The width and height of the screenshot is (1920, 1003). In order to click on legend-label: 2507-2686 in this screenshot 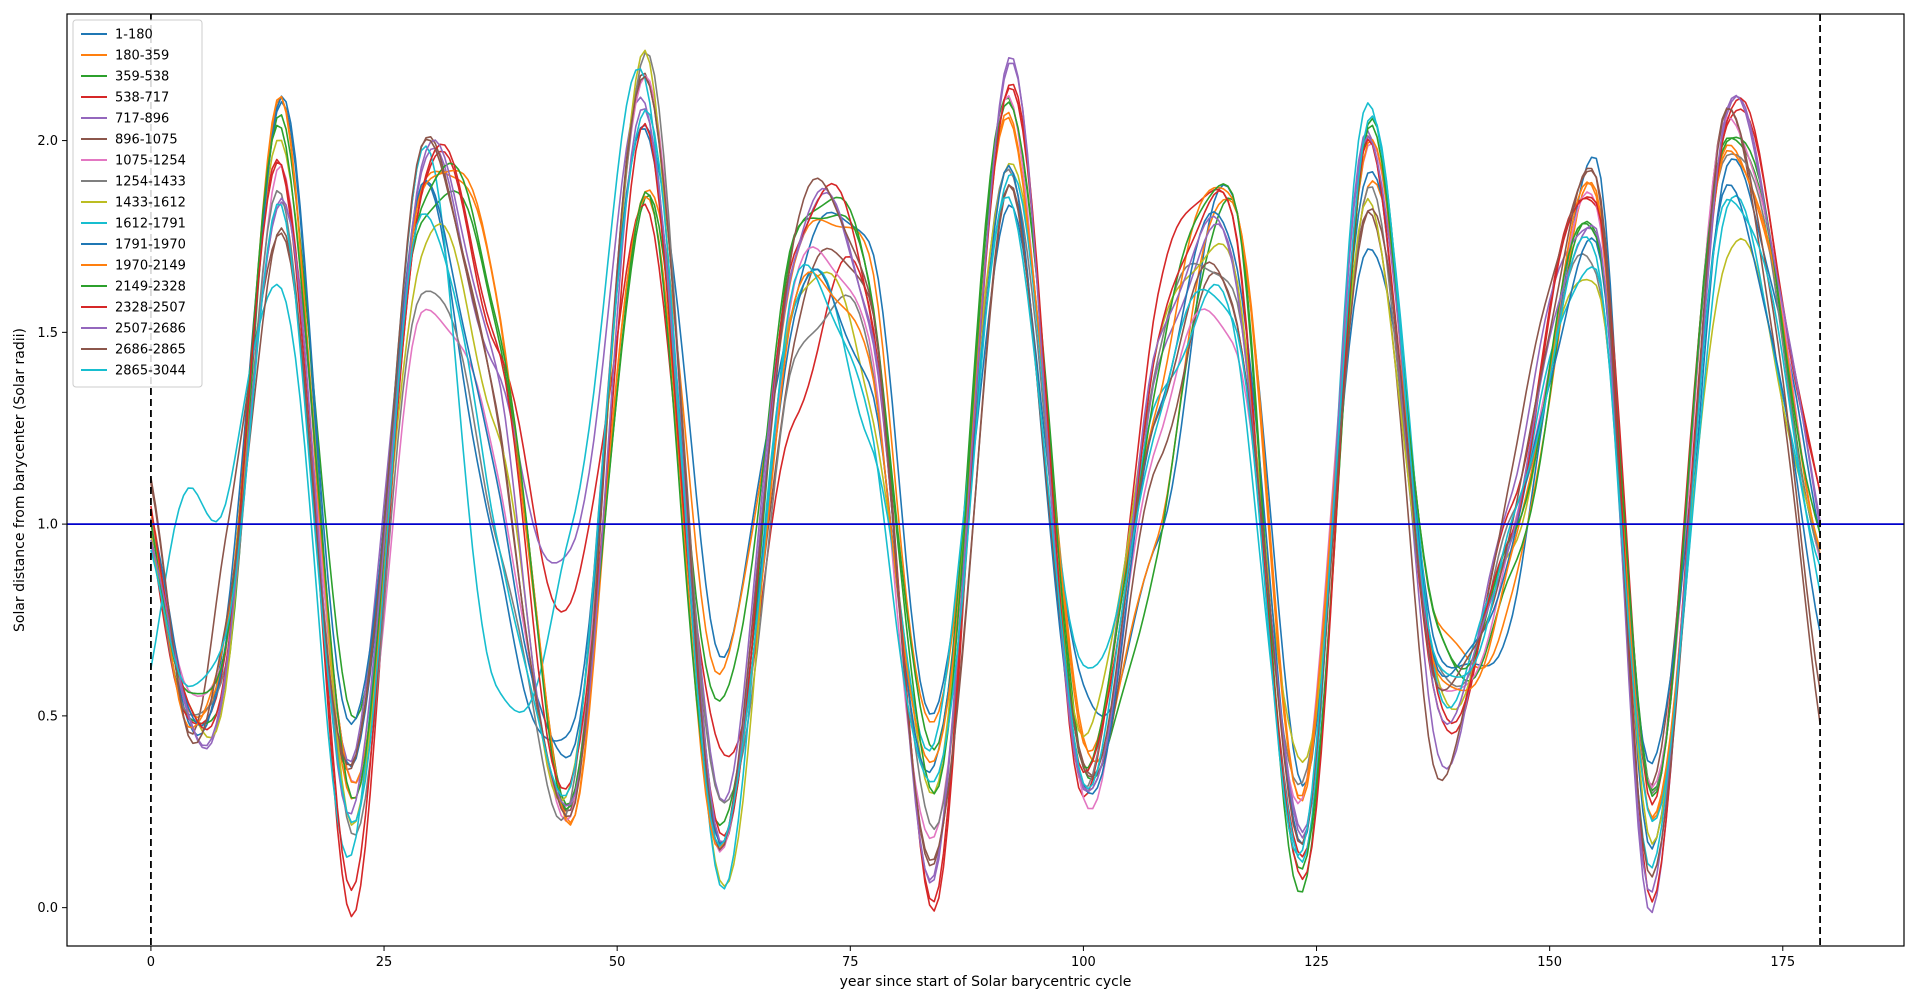, I will do `click(150, 329)`.